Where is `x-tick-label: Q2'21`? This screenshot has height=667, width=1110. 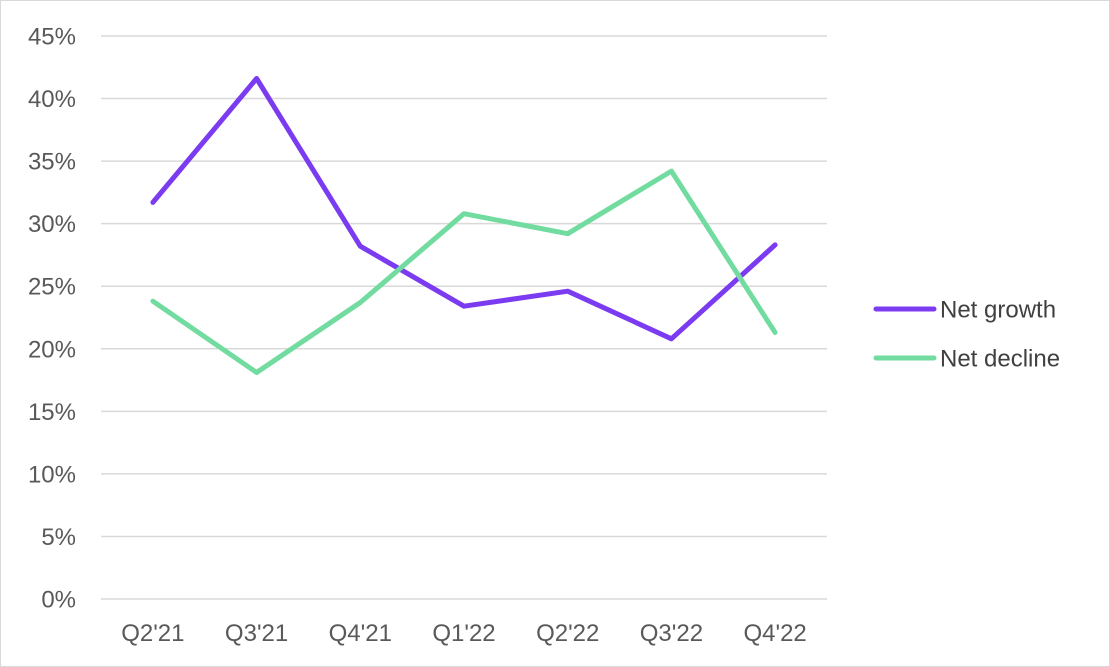 x-tick-label: Q2'21 is located at coordinates (152, 633).